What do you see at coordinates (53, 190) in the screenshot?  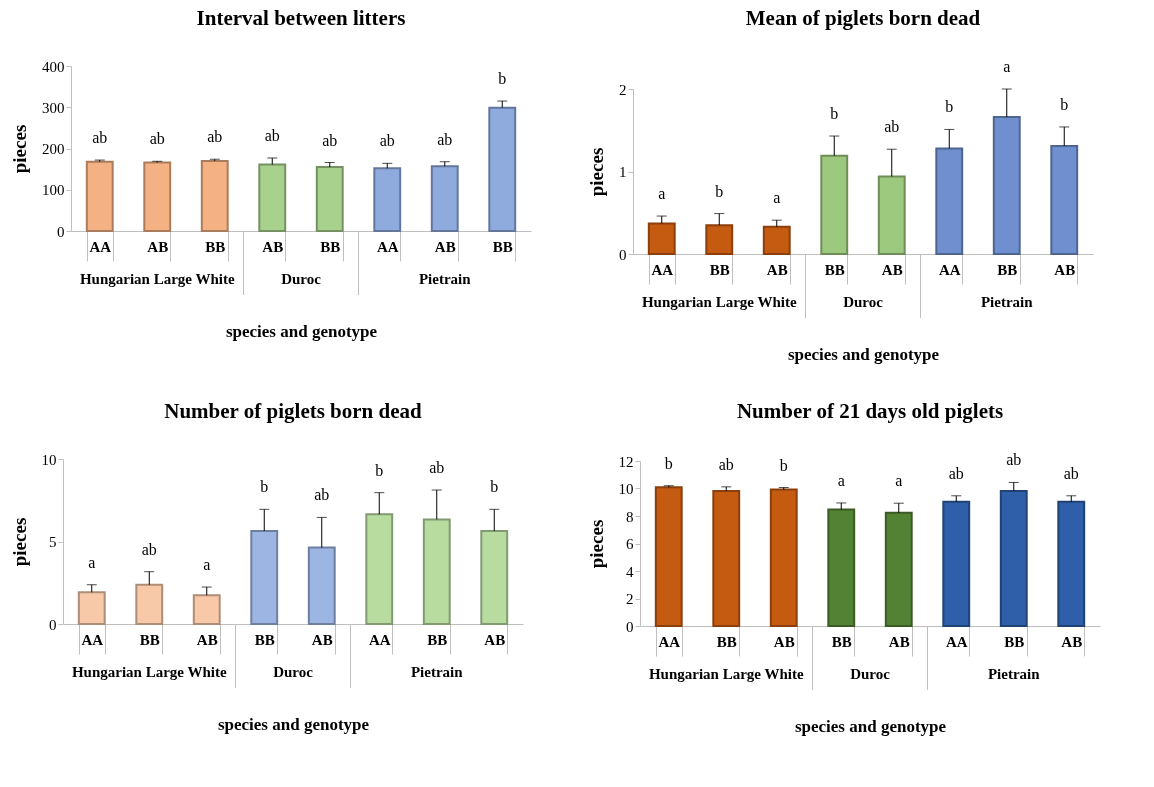 I see `y-tick-label: 100` at bounding box center [53, 190].